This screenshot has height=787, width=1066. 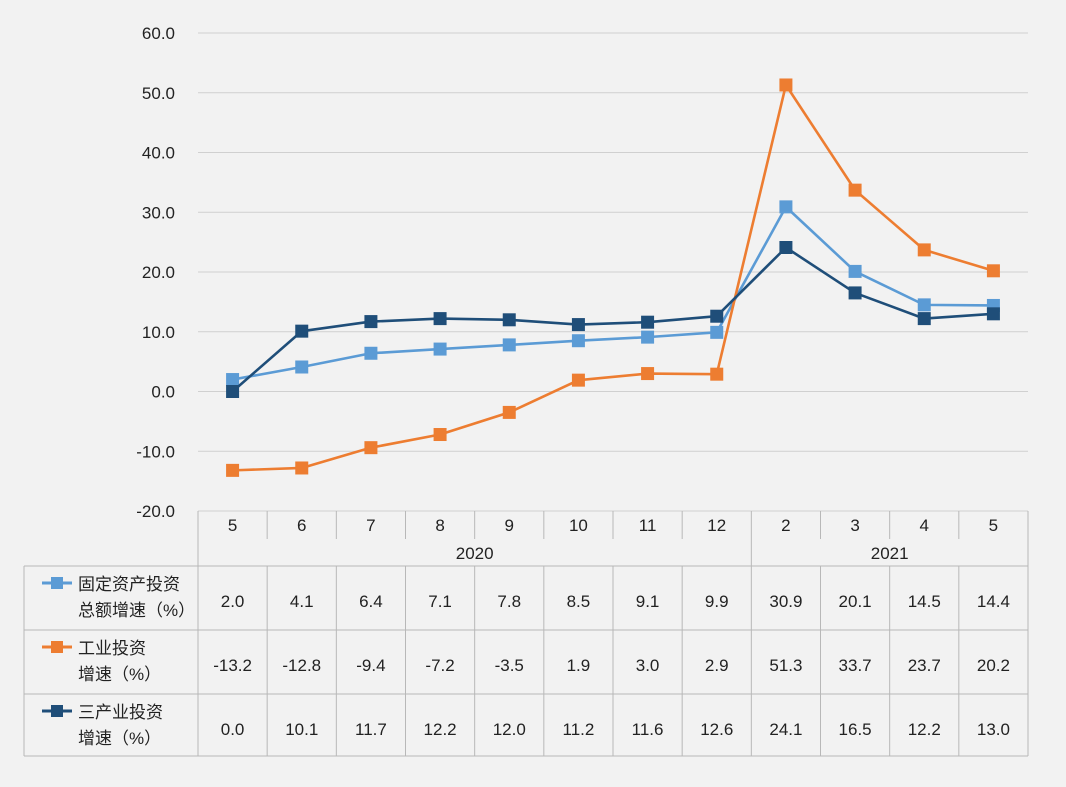 What do you see at coordinates (120, 712) in the screenshot?
I see `legend-label: 三产业投资` at bounding box center [120, 712].